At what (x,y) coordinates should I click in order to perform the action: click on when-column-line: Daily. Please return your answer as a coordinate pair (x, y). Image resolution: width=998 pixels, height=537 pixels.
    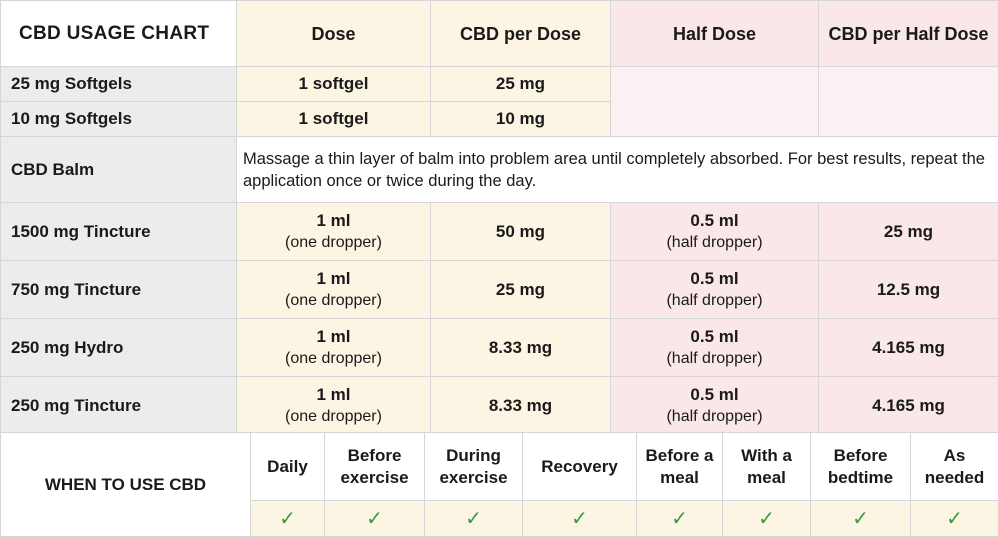
    Looking at the image, I should click on (287, 466).